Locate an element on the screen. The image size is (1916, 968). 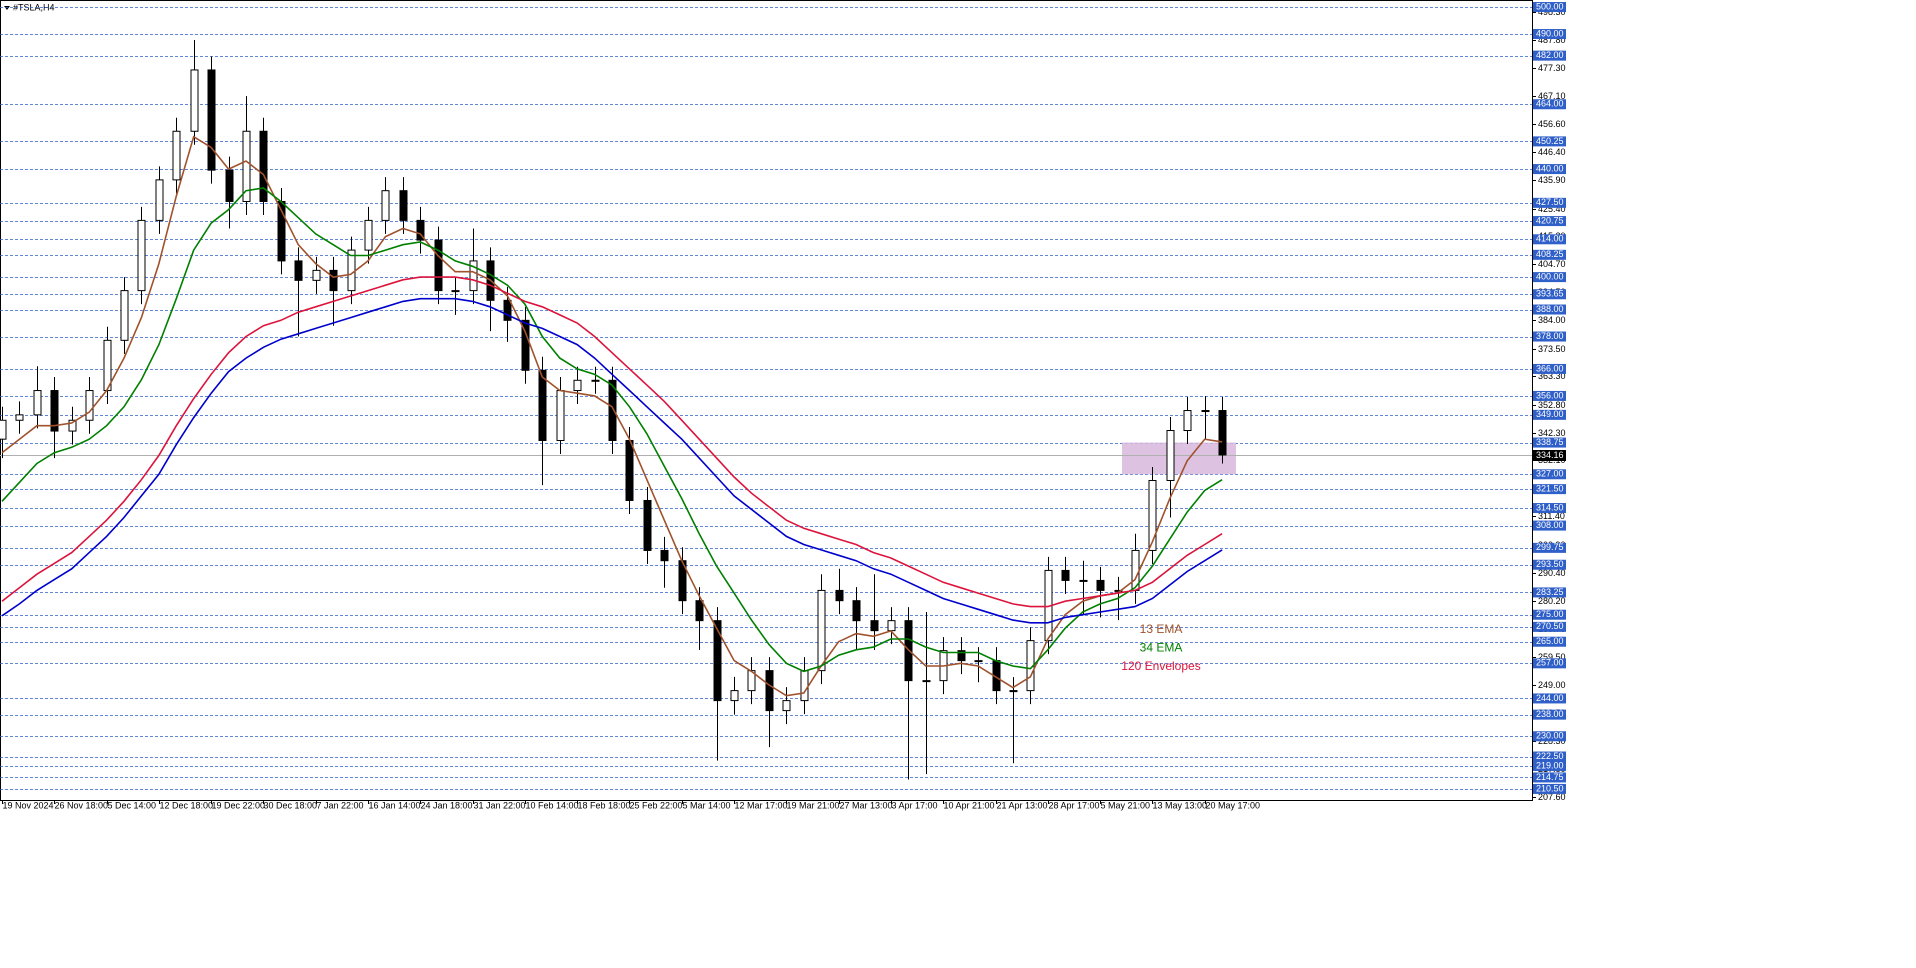
level-label: 270.50 is located at coordinates (1550, 626).